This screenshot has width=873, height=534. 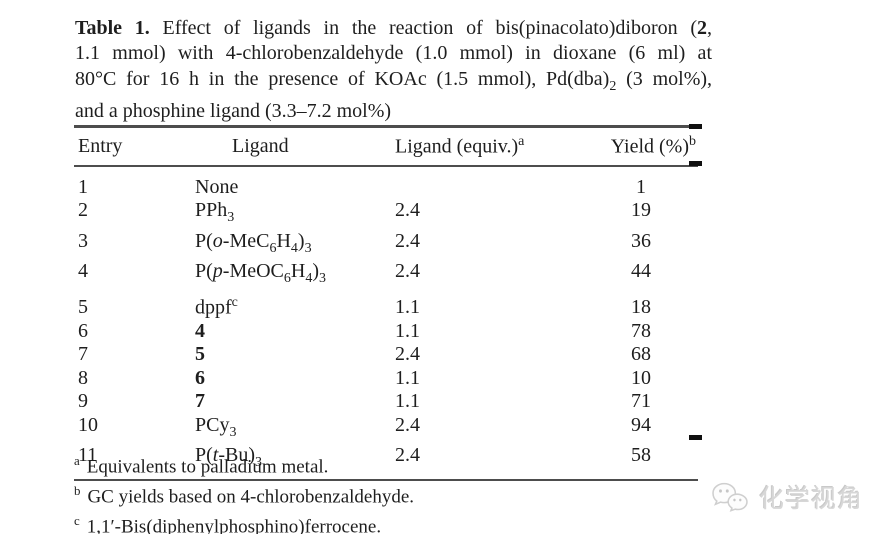 What do you see at coordinates (641, 307) in the screenshot?
I see `yield-cell: 18` at bounding box center [641, 307].